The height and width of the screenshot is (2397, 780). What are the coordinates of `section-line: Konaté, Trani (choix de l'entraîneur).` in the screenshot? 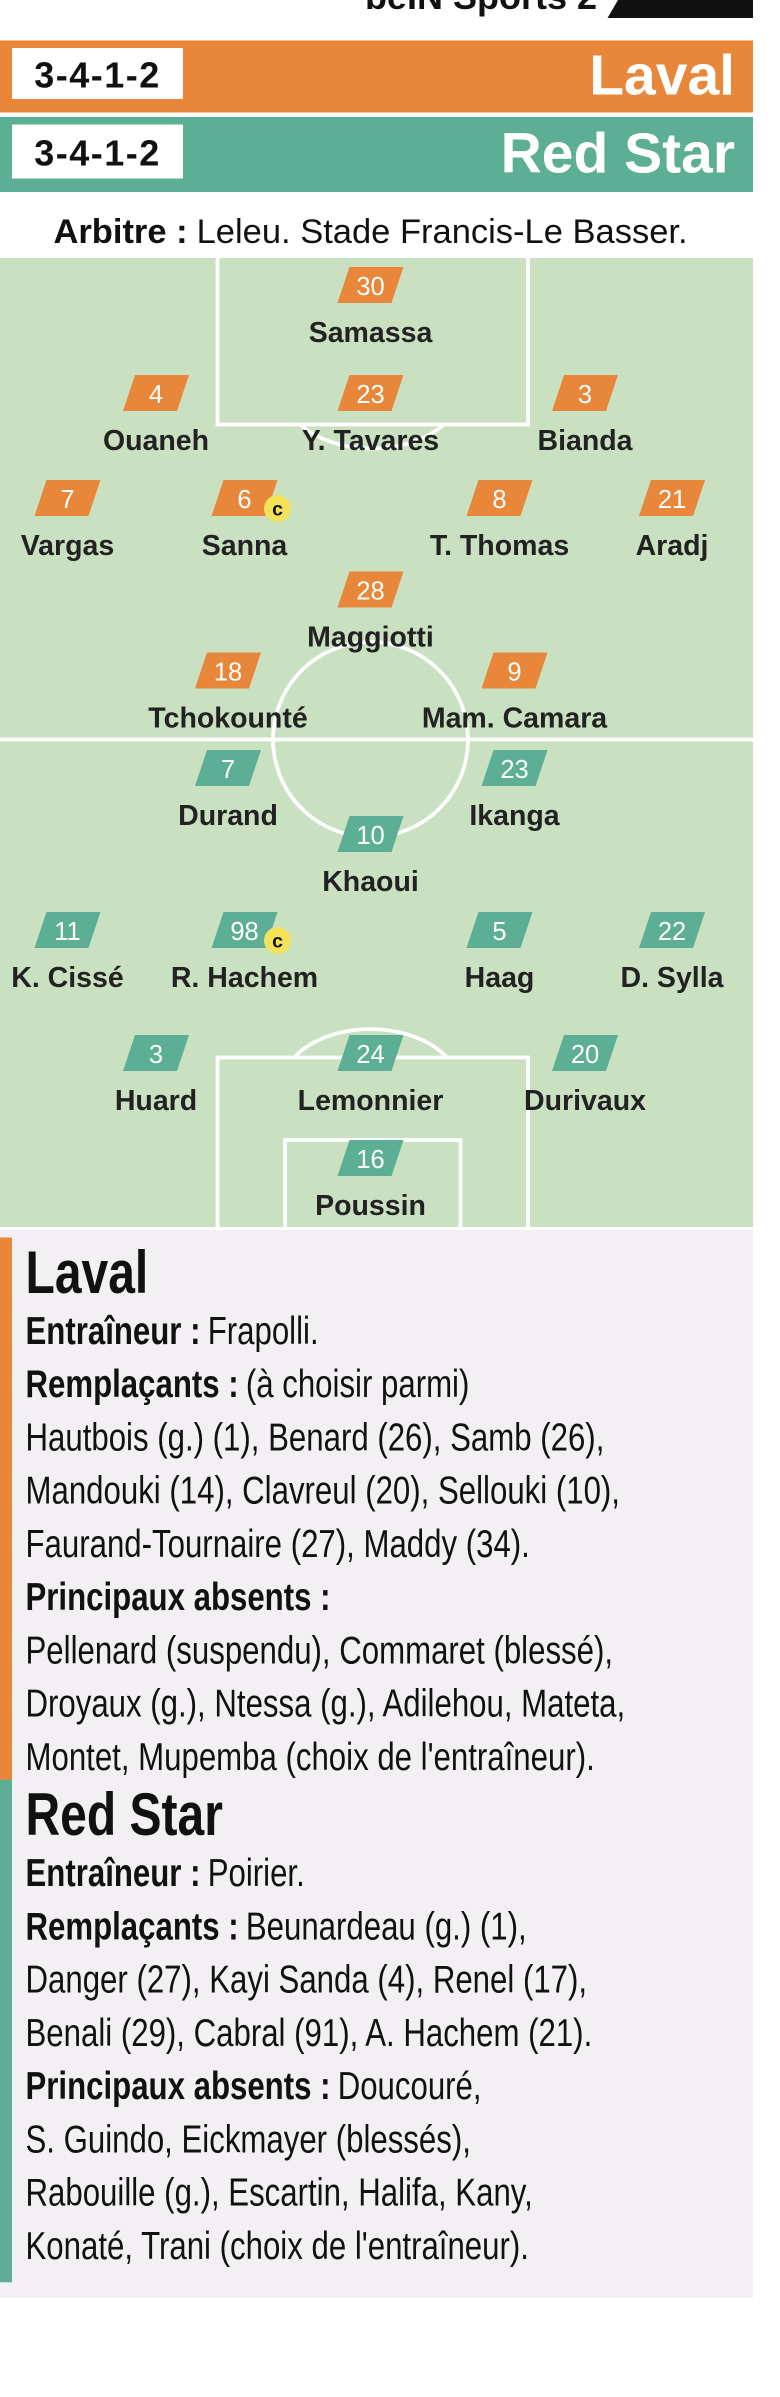 It's located at (277, 2246).